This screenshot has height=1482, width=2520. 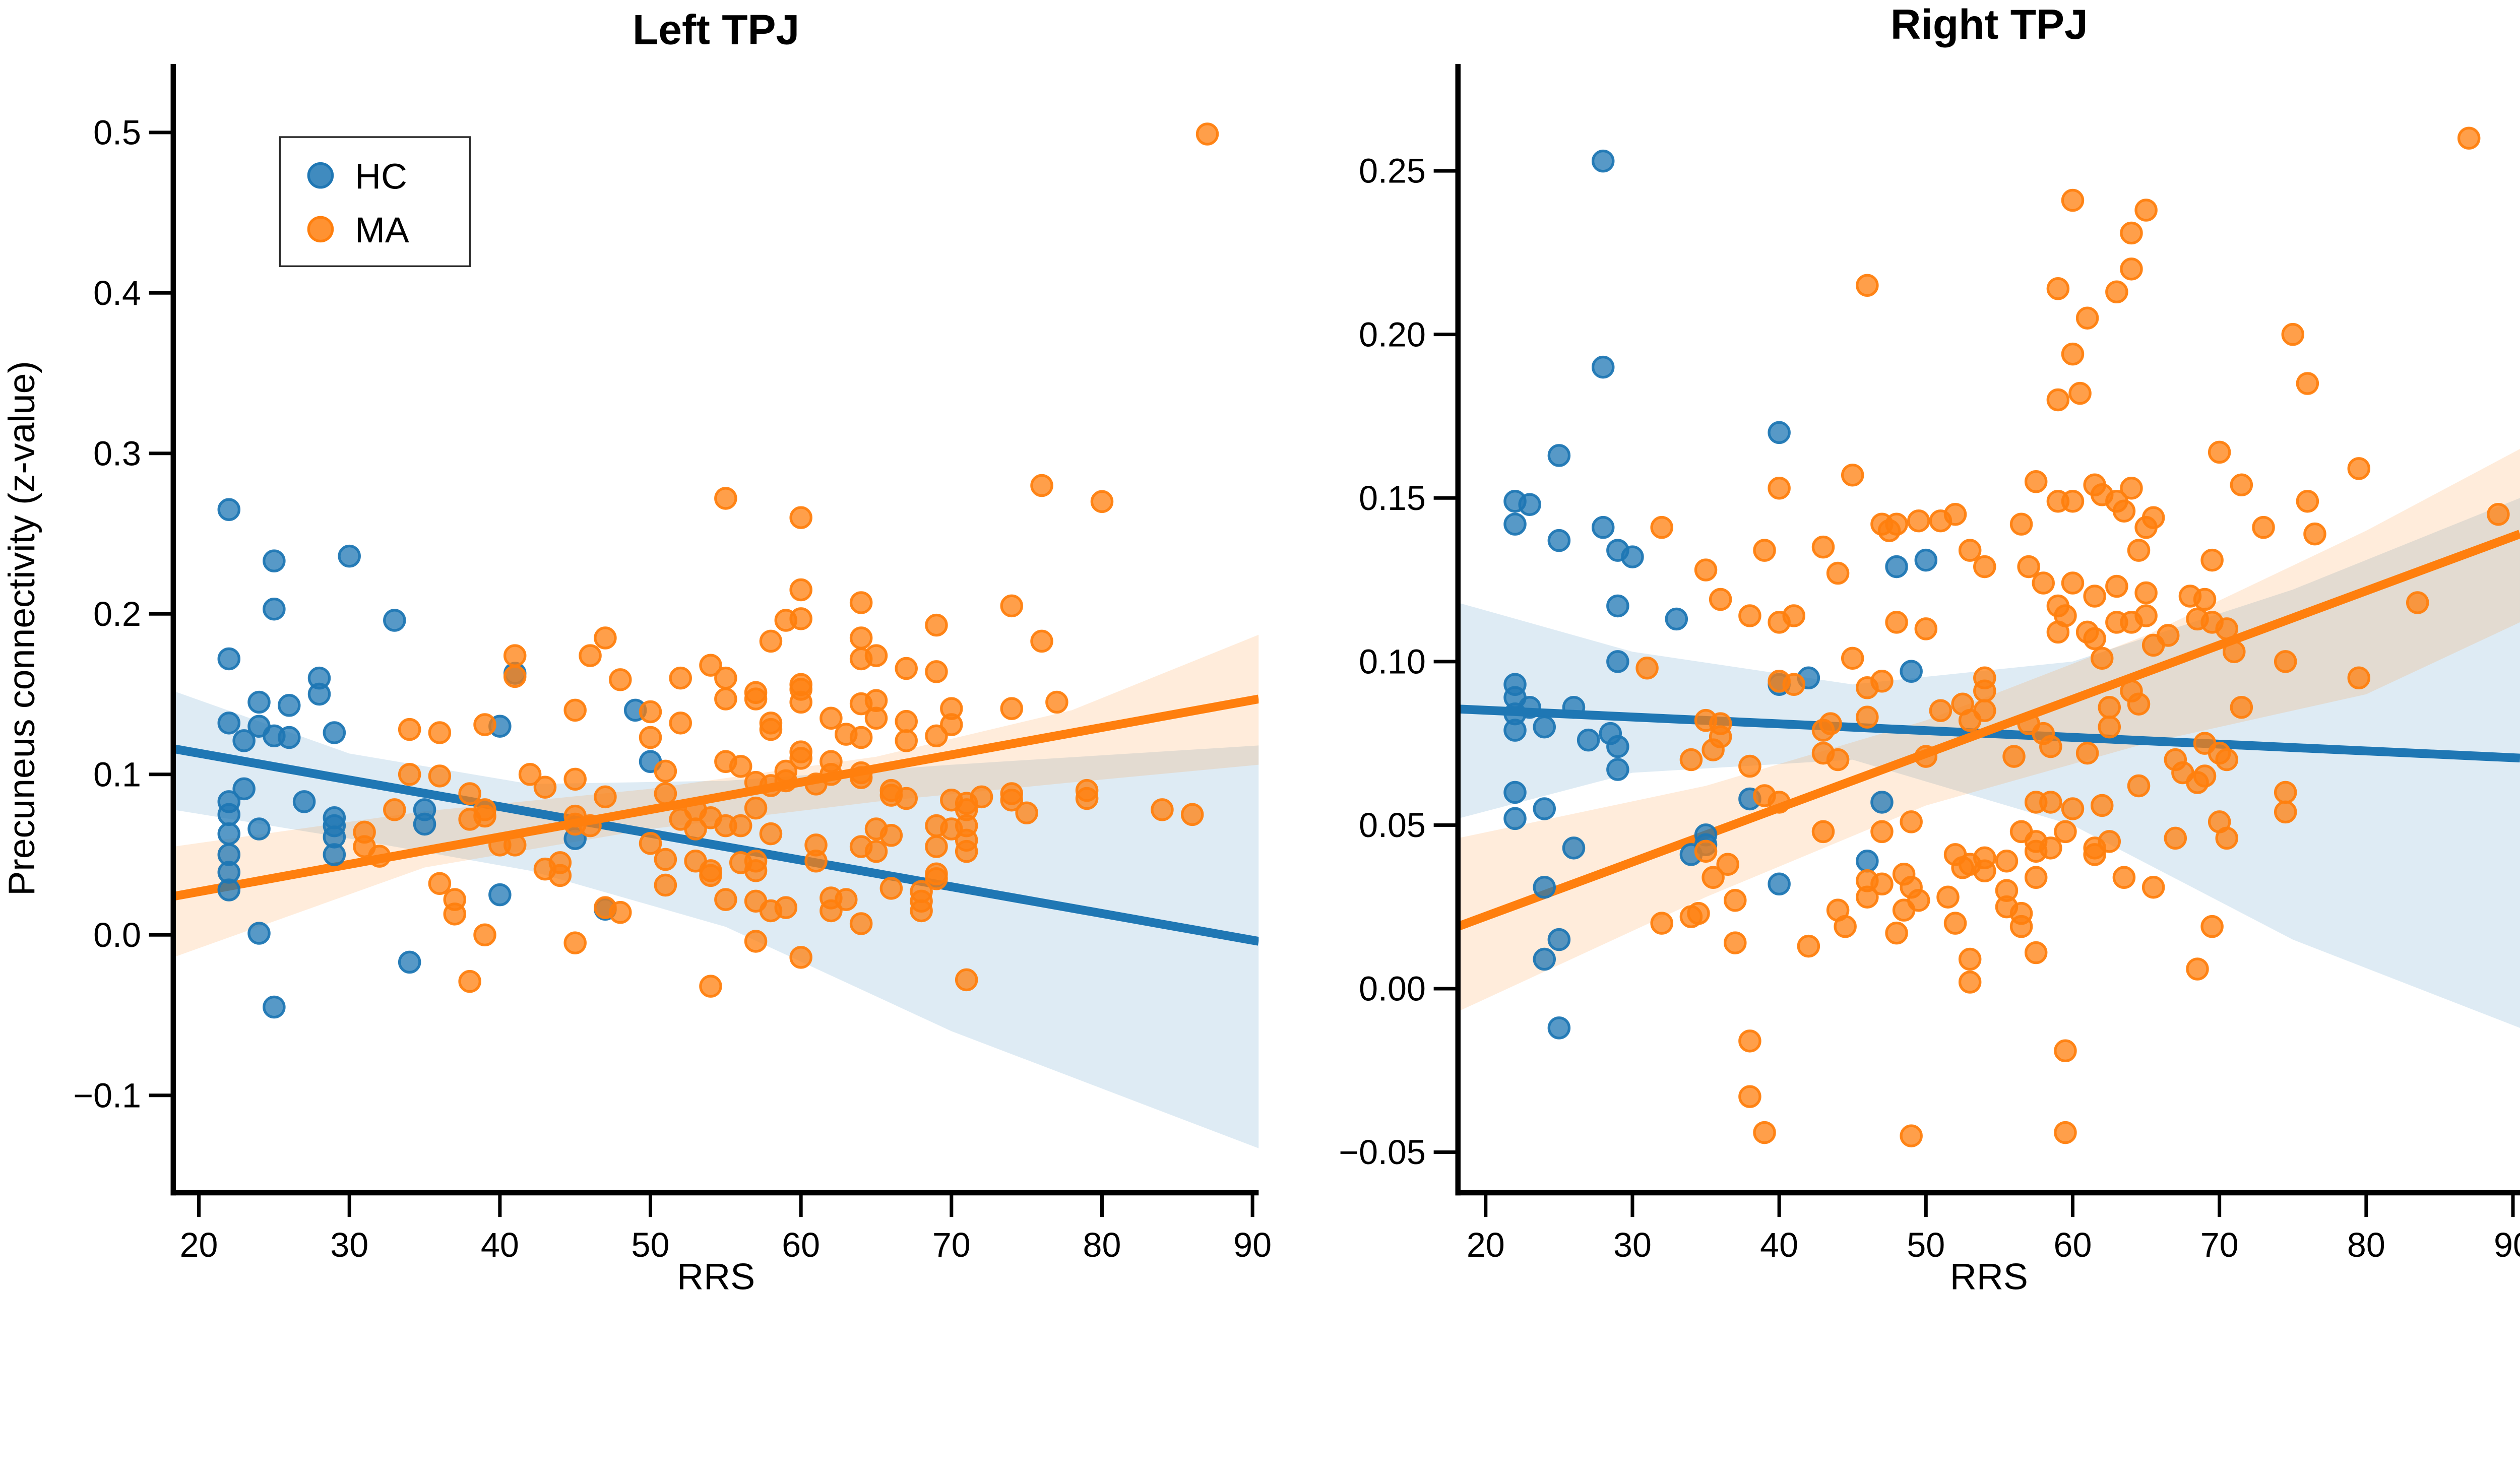 I want to click on scatter-series-hc, so click(x=439, y=758).